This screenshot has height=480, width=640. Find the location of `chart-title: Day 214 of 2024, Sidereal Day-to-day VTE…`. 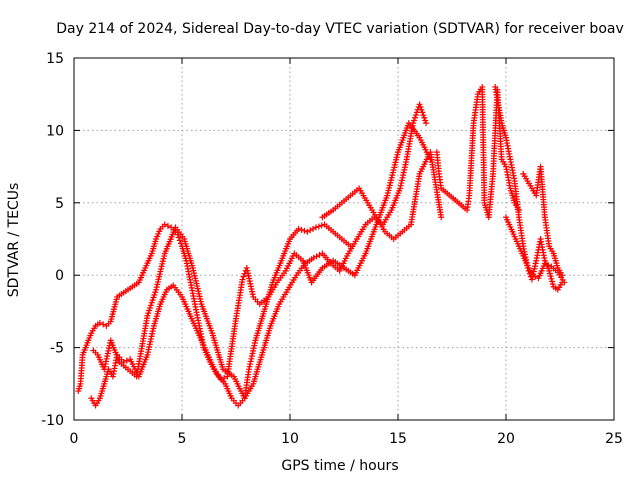

chart-title: Day 214 of 2024, Sidereal Day-to-day VTE… is located at coordinates (340, 29).